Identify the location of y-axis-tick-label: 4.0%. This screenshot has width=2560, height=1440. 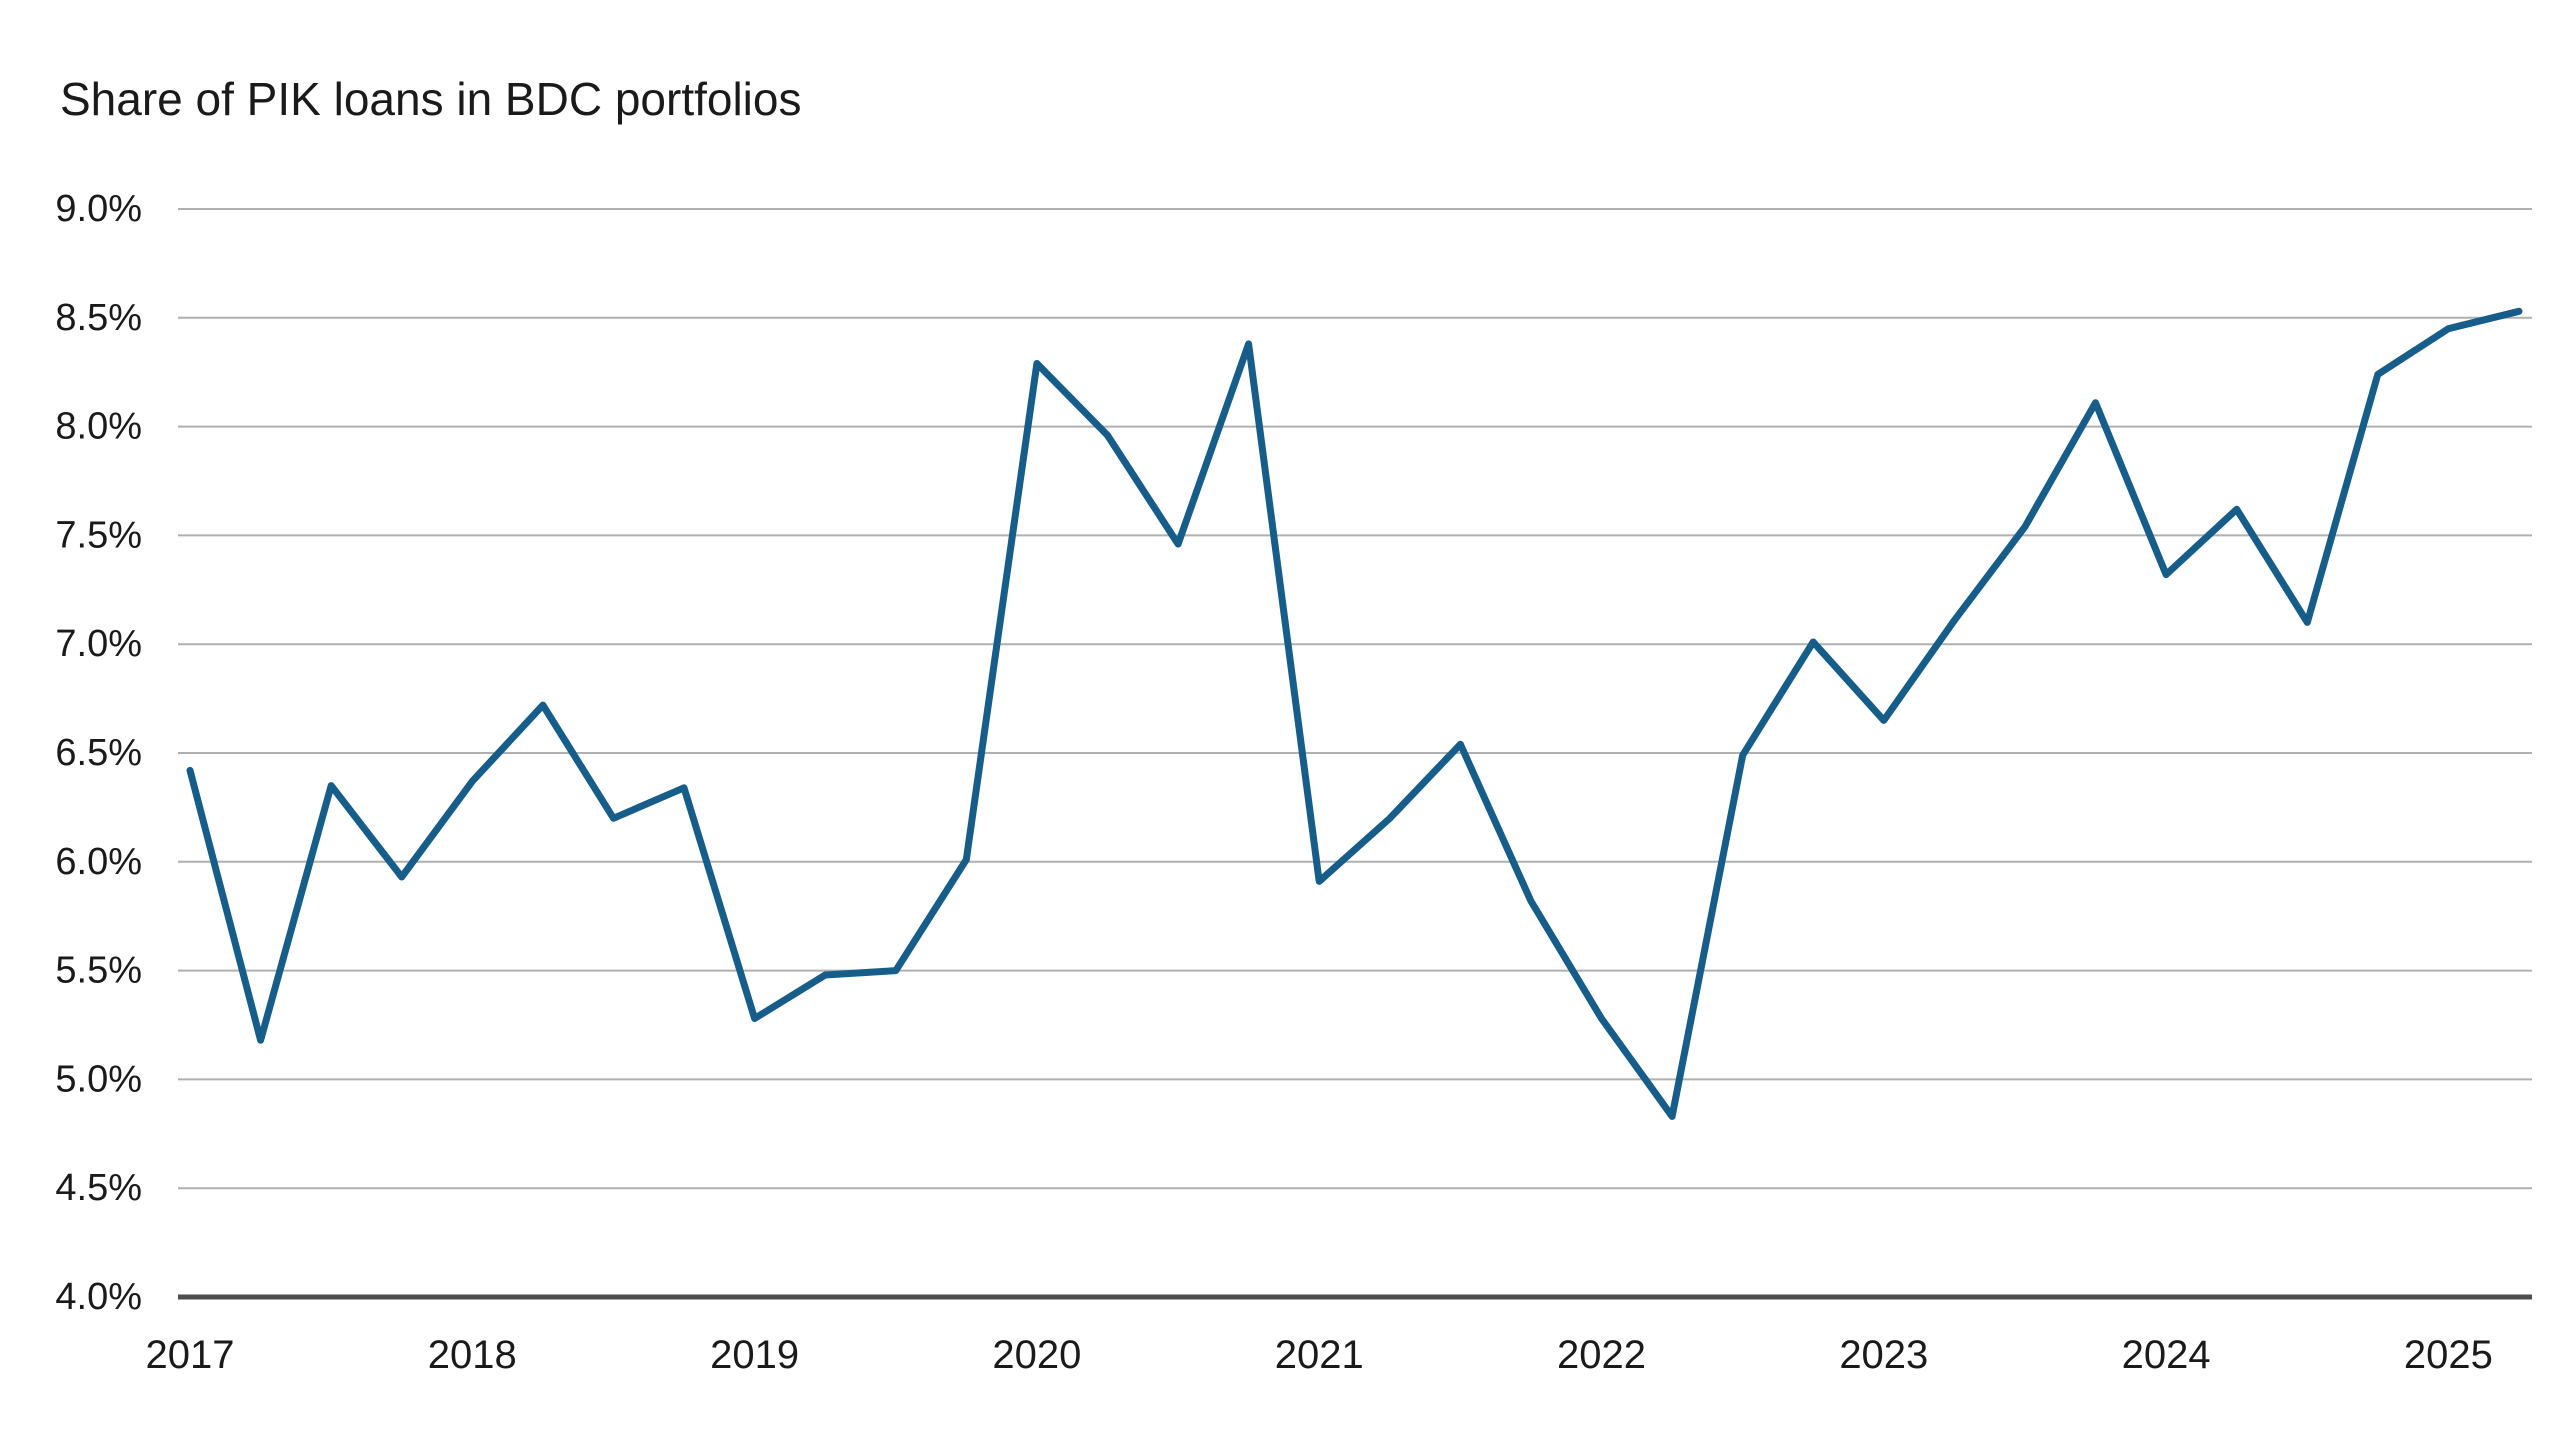
(98, 1297).